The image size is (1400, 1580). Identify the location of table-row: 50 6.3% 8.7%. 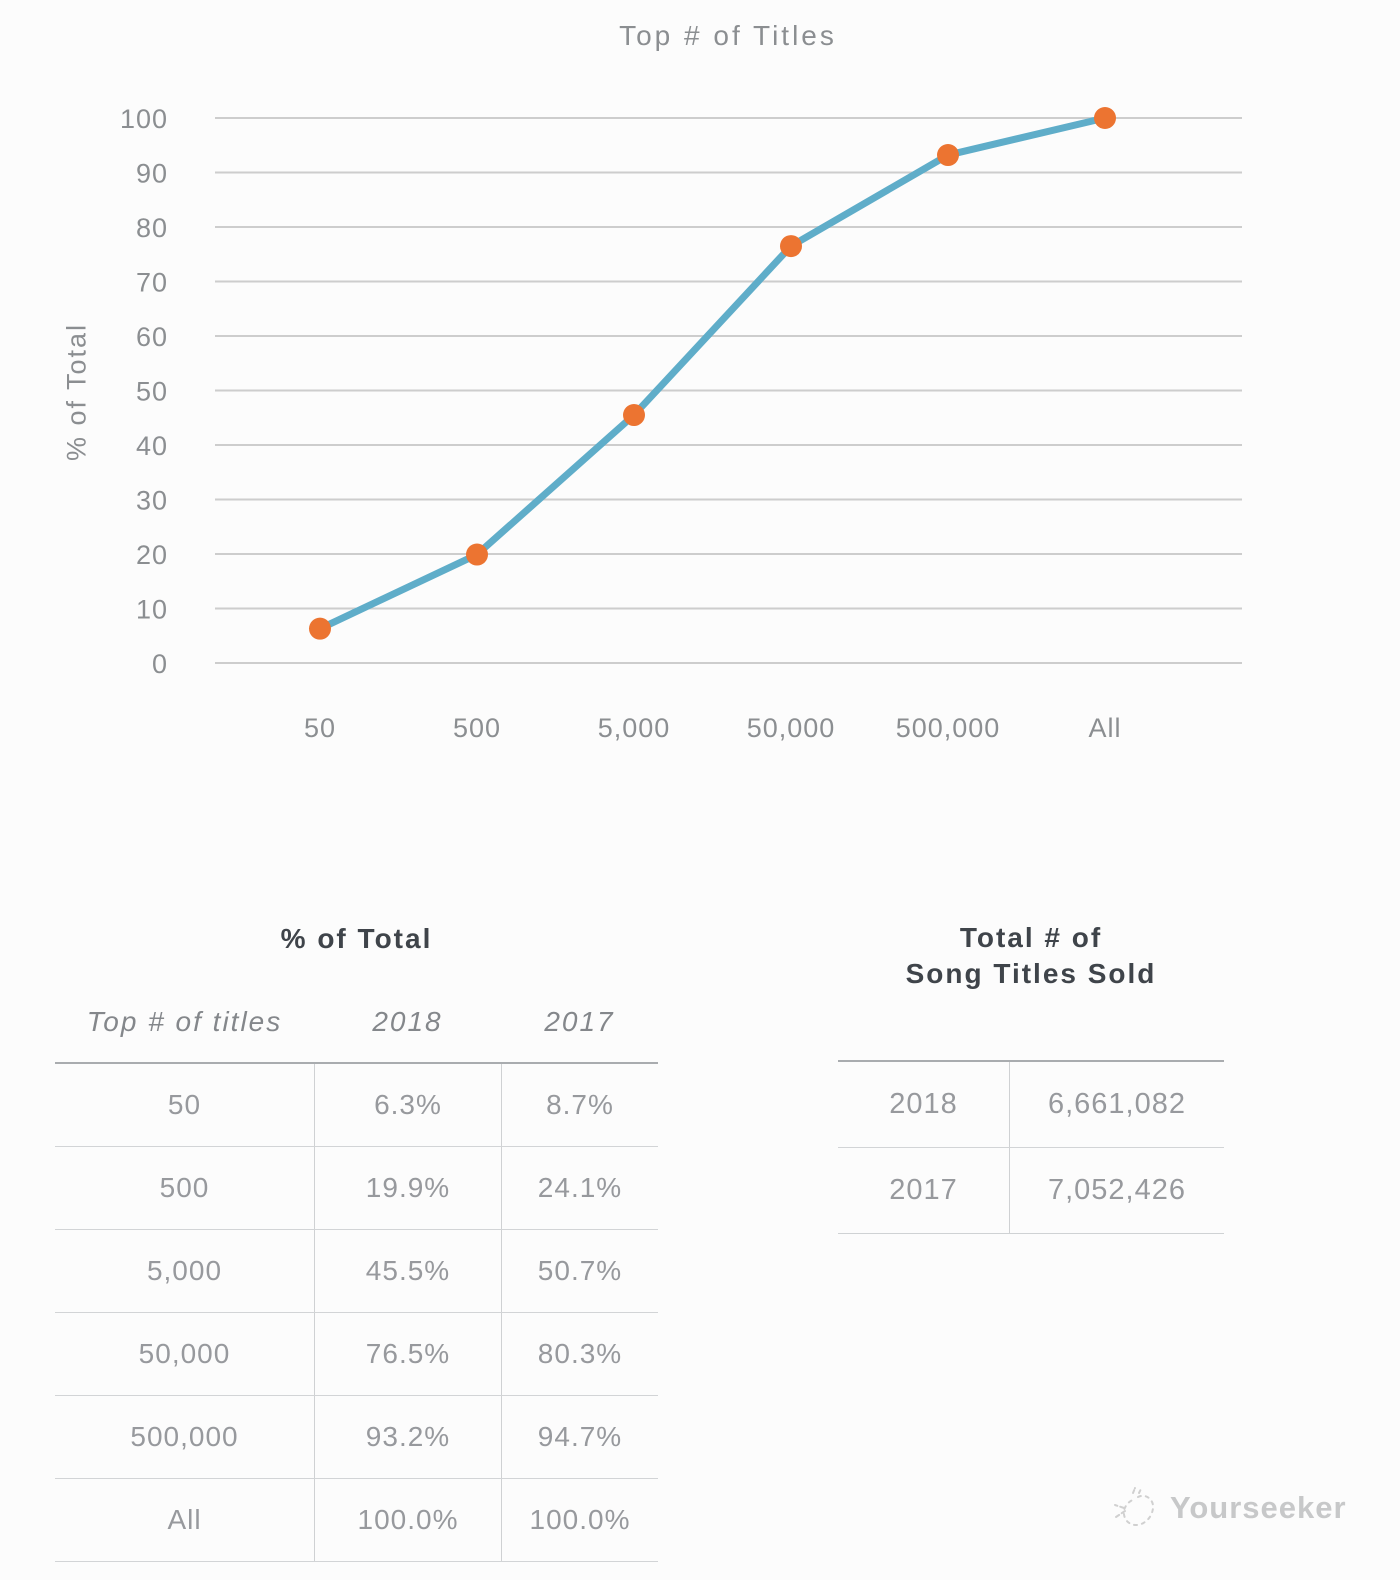
(356, 1105).